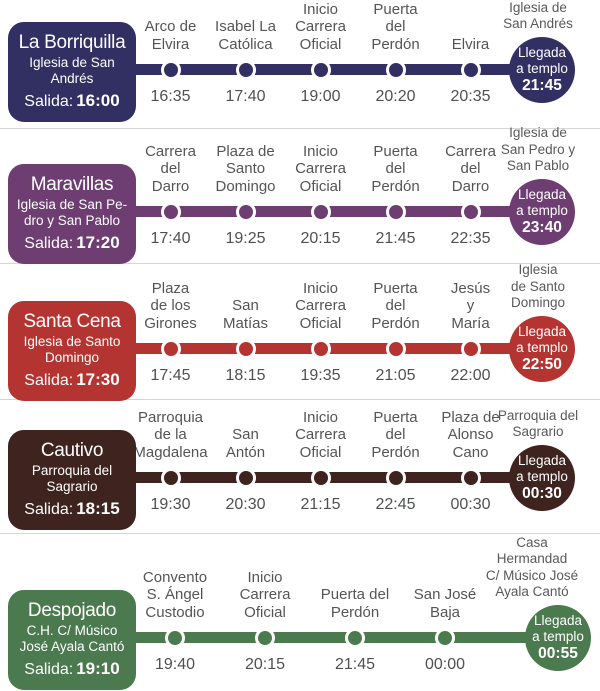 This screenshot has height=691, width=600. Describe the element at coordinates (72, 243) in the screenshot. I see `departure-time-line: Salida: 17:20` at that location.